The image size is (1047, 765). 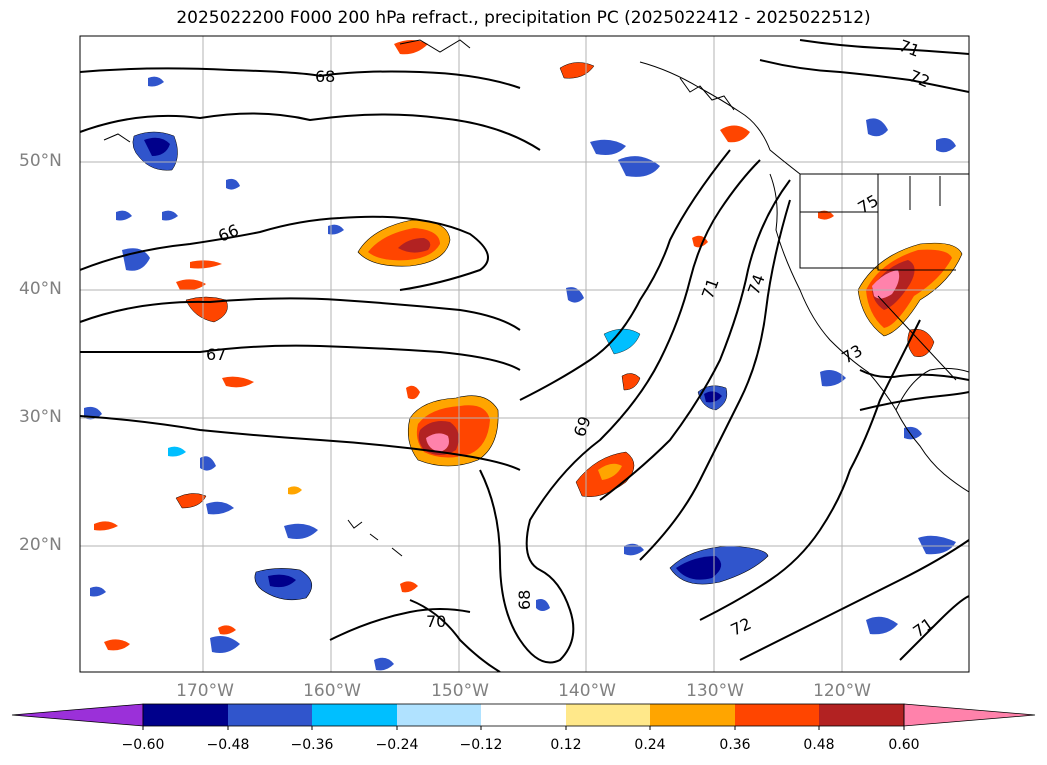 What do you see at coordinates (332, 691) in the screenshot?
I see `lon-tick-label: 160°W` at bounding box center [332, 691].